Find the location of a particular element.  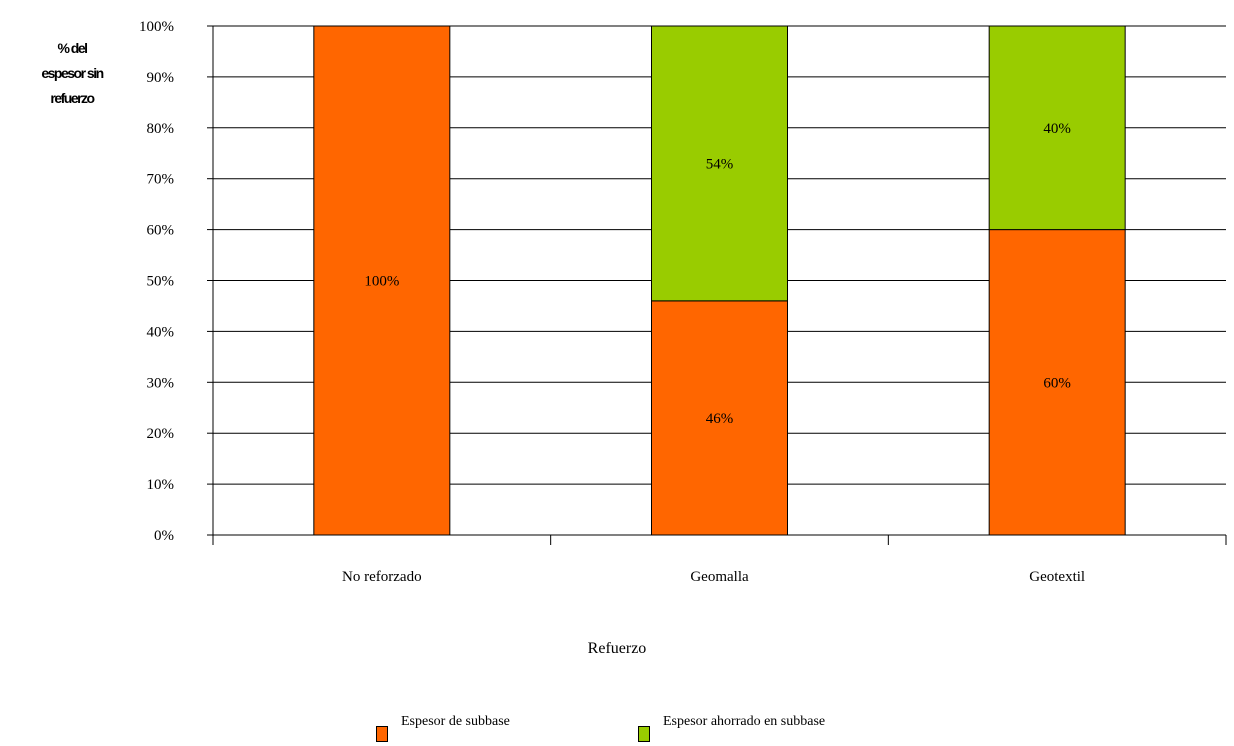

x-tick-label: No reforzado is located at coordinates (382, 577).